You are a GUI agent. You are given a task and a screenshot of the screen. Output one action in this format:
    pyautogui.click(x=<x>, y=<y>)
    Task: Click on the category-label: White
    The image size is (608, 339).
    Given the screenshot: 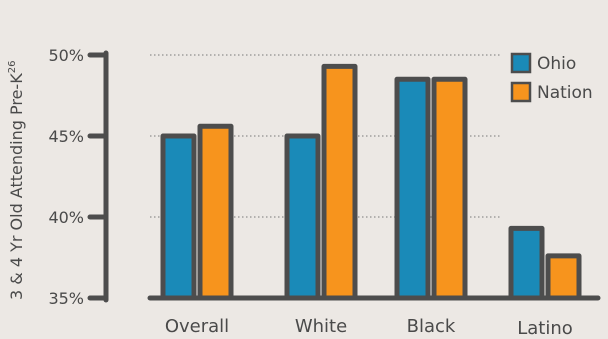 What is the action you would take?
    pyautogui.click(x=321, y=326)
    